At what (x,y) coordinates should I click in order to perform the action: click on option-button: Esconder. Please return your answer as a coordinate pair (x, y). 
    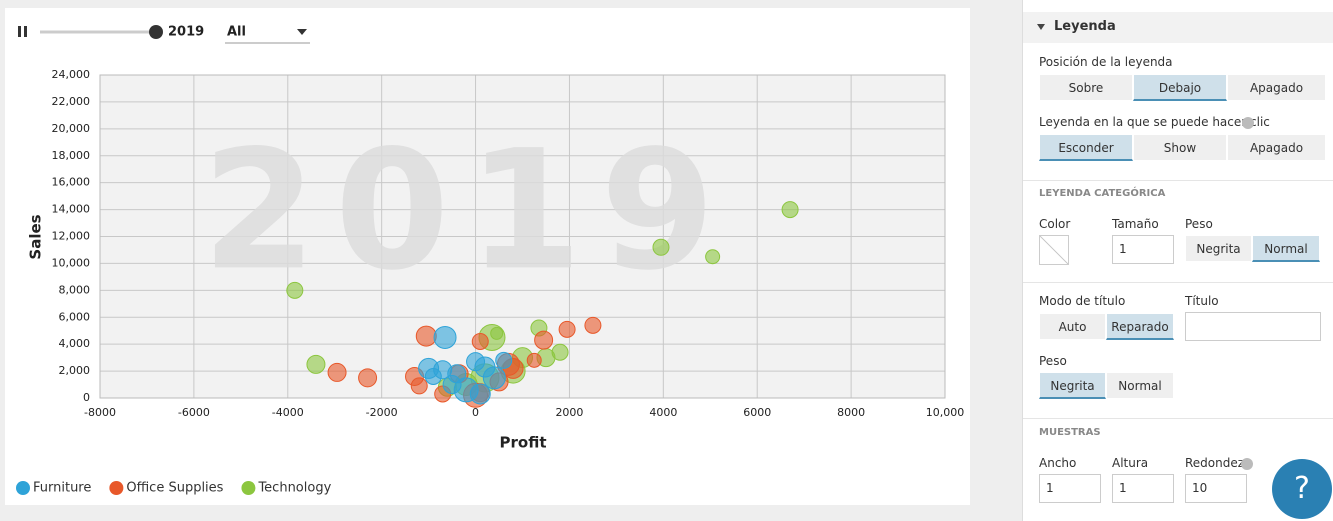
    Looking at the image, I should click on (1086, 147).